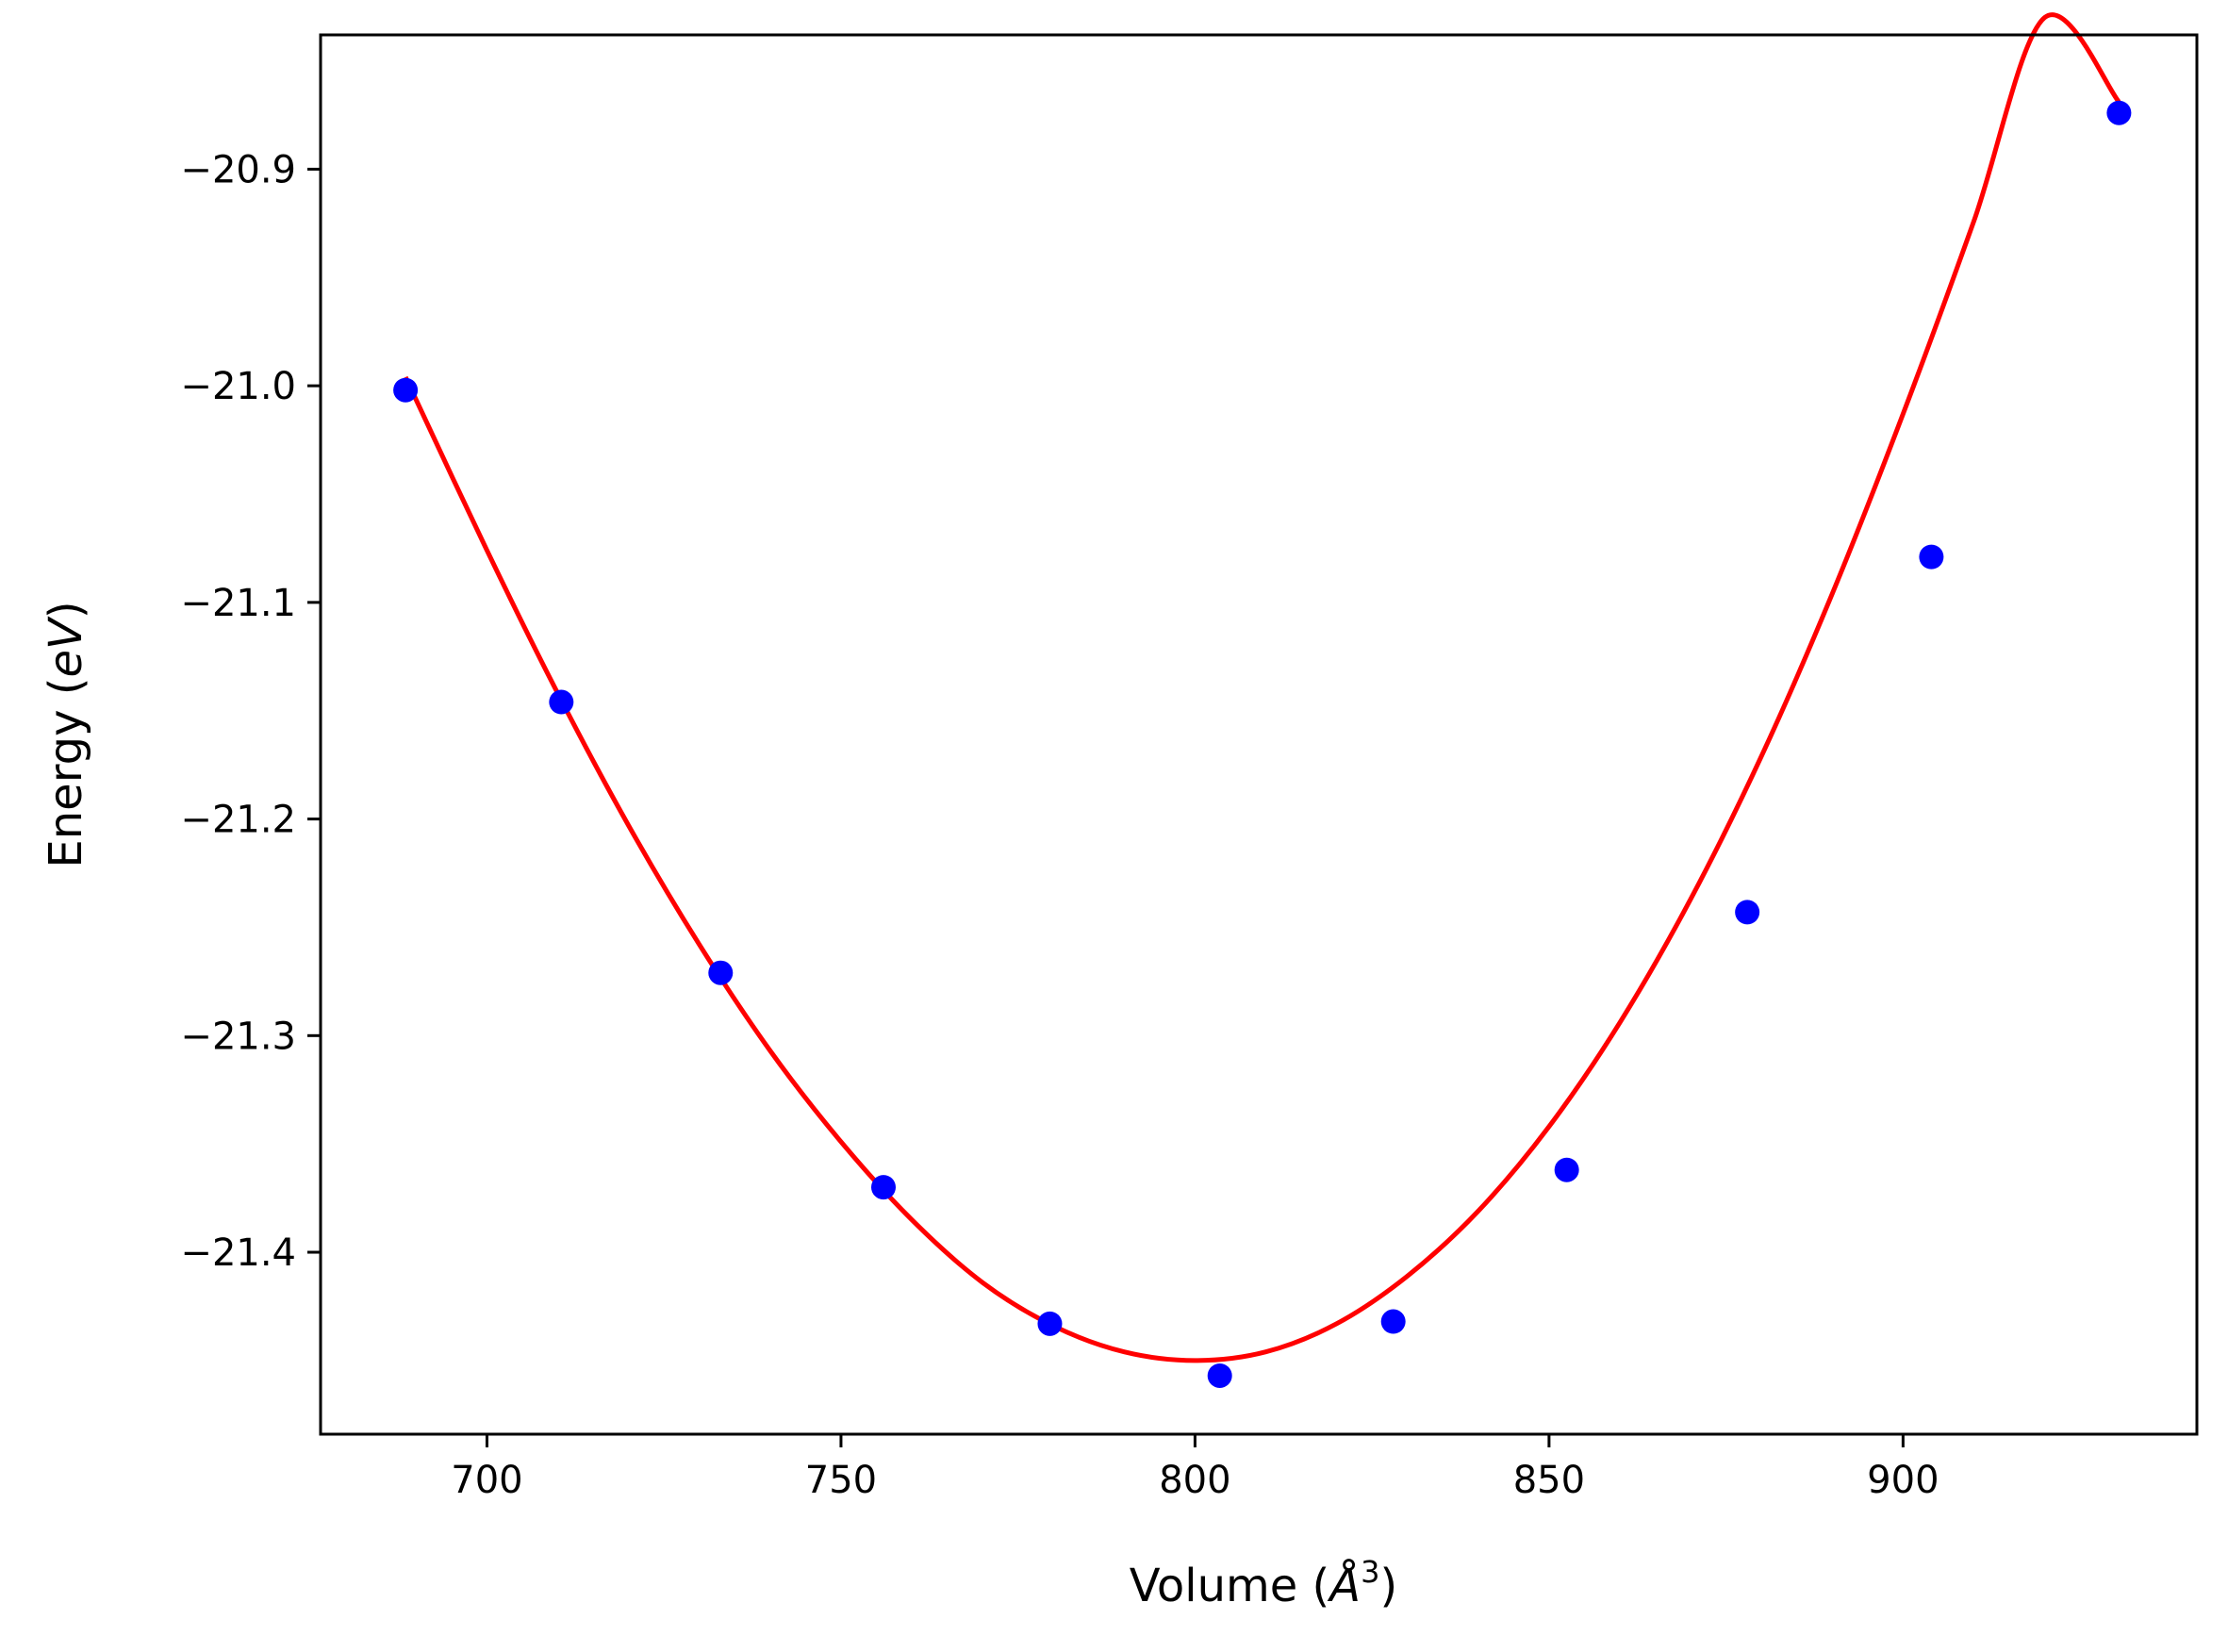 The width and height of the screenshot is (2228, 1652). What do you see at coordinates (1370, 1572) in the screenshot?
I see `x-axis-label-superscript: 3` at bounding box center [1370, 1572].